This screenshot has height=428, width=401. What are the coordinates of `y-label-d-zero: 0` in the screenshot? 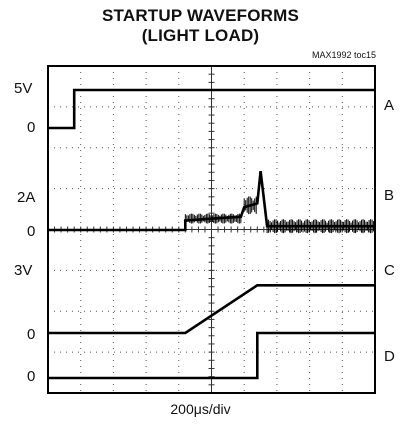 It's located at (31, 376).